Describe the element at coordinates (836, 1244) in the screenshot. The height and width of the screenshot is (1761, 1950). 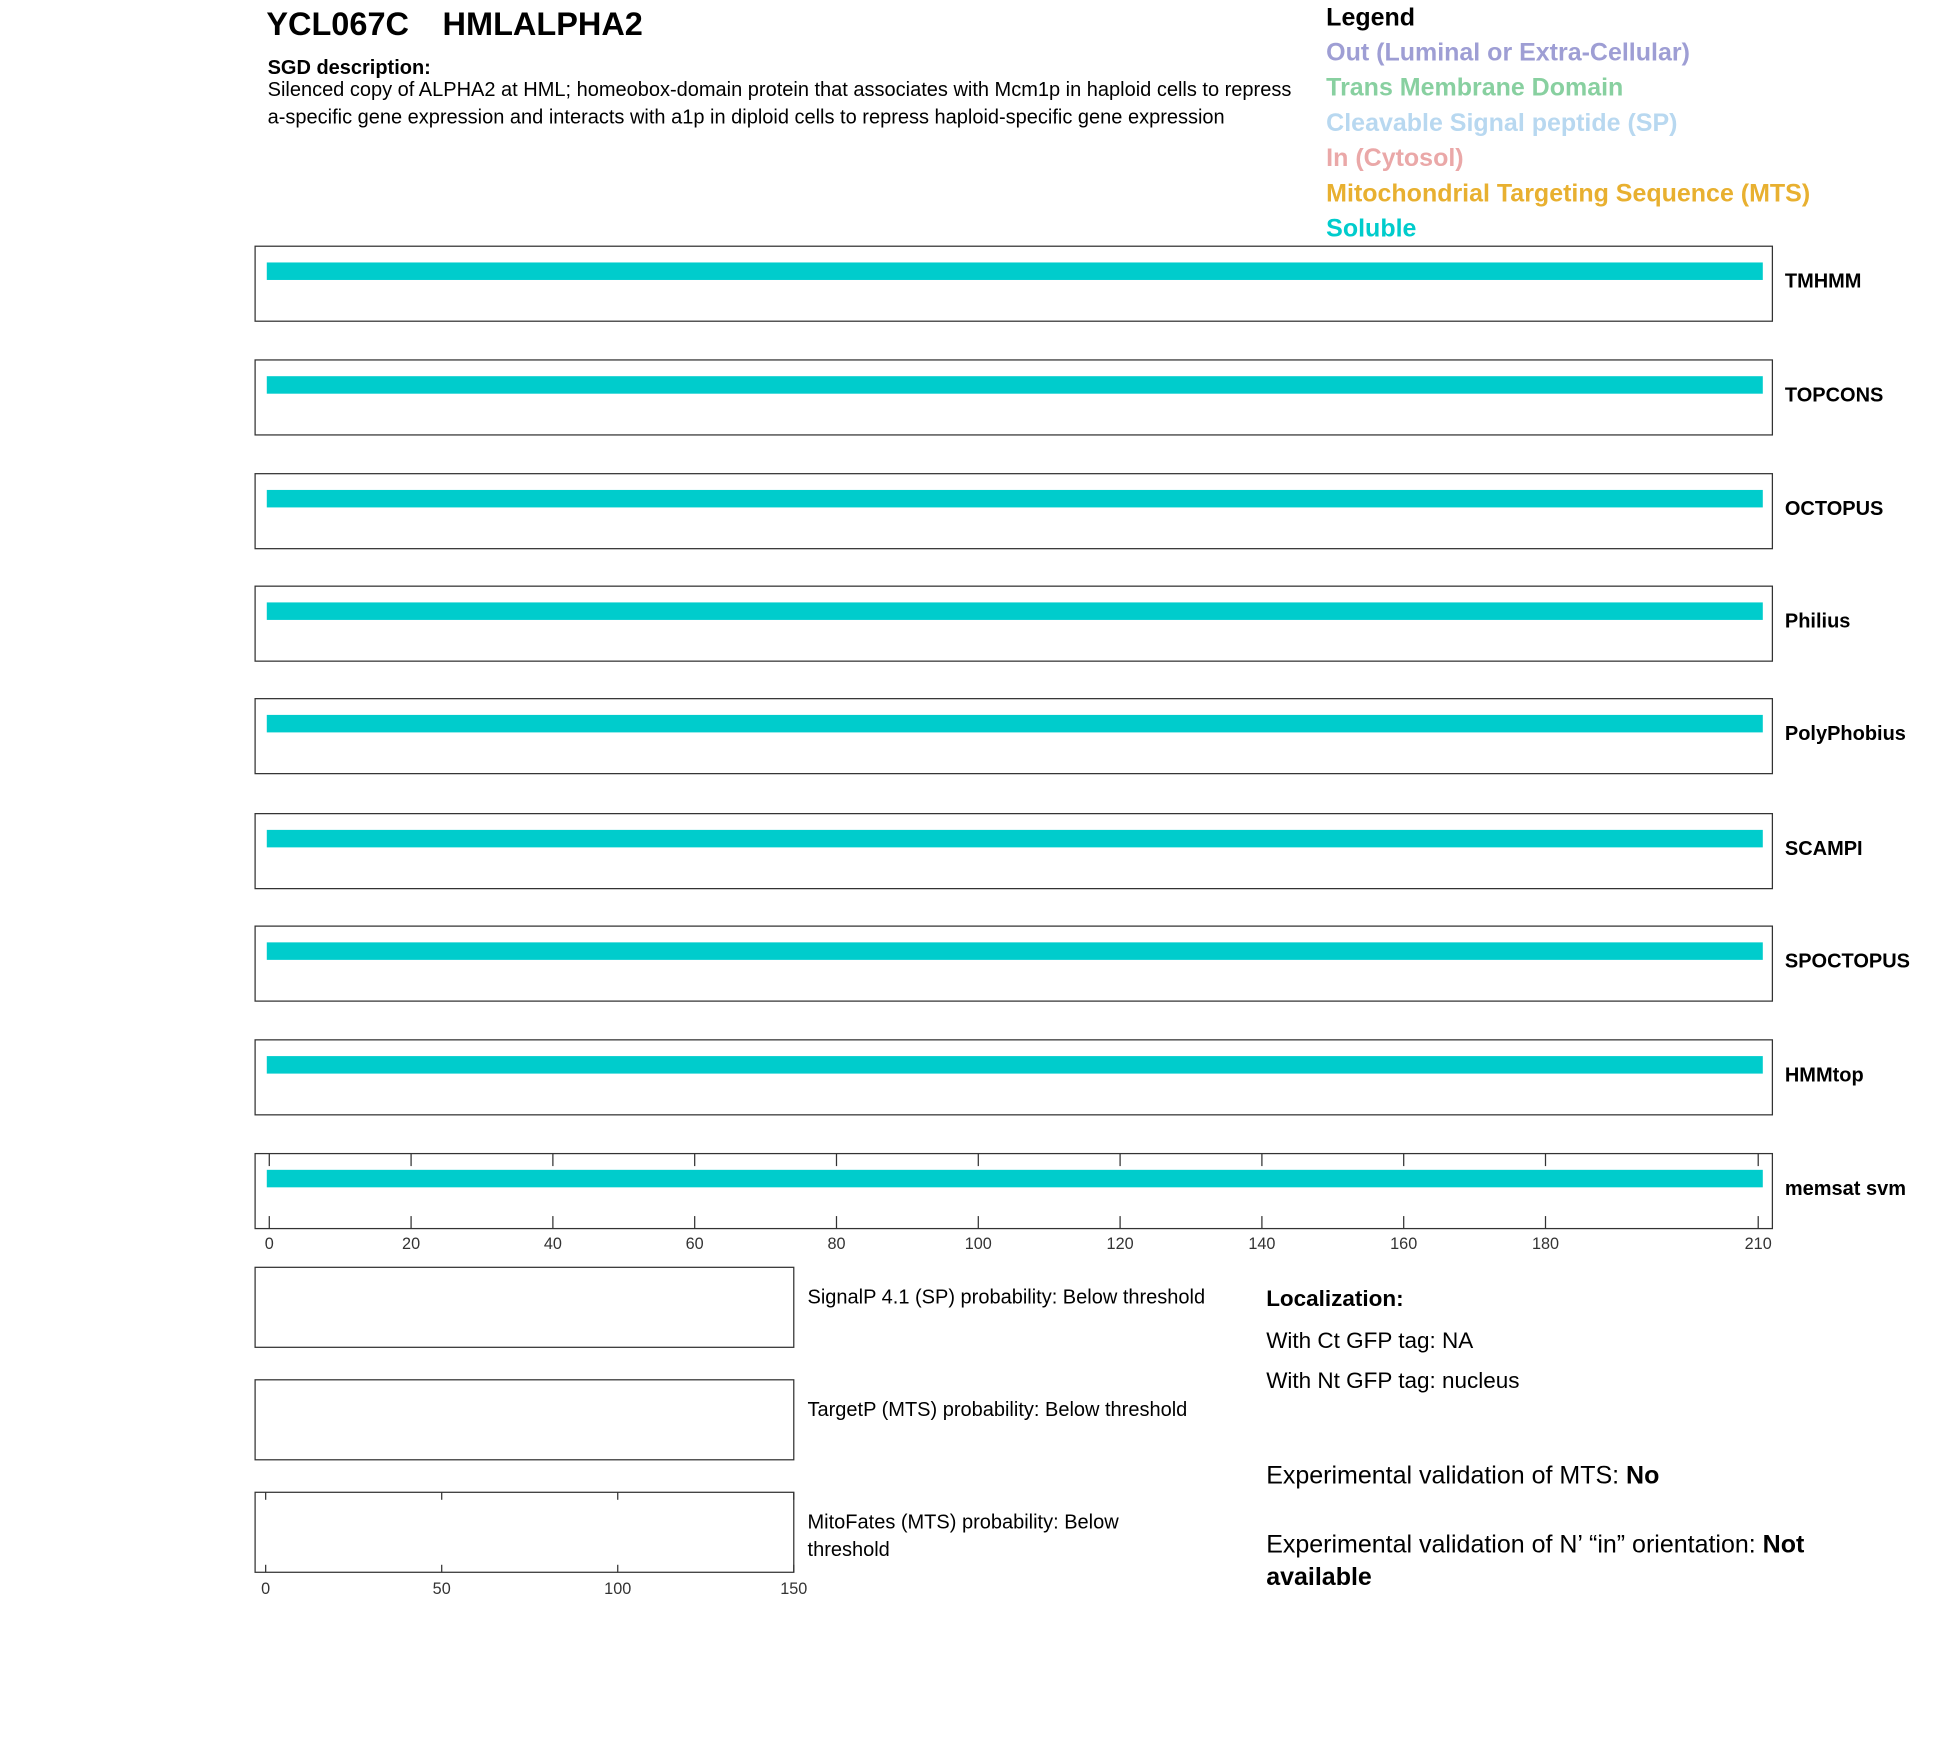
I see `x-tick-label: 80` at that location.